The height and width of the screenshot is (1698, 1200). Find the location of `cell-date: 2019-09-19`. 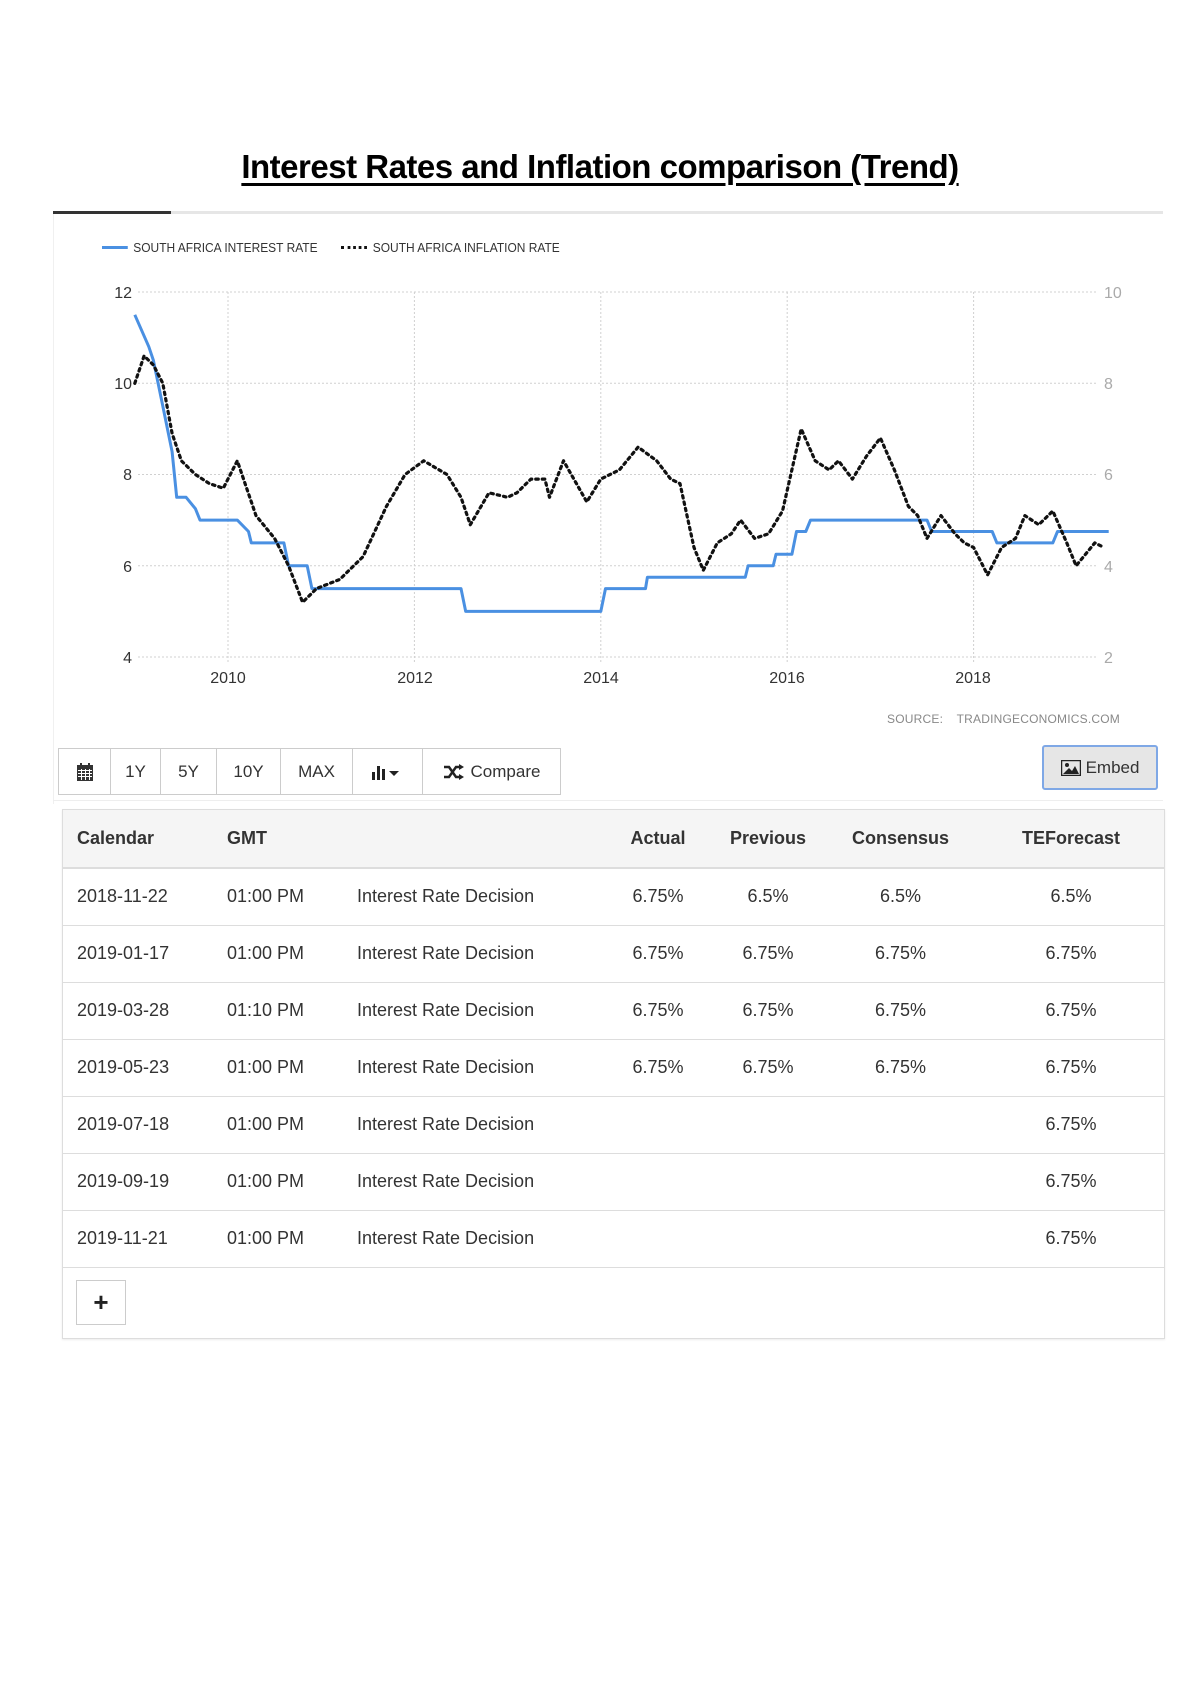

cell-date: 2019-09-19 is located at coordinates (123, 1181).